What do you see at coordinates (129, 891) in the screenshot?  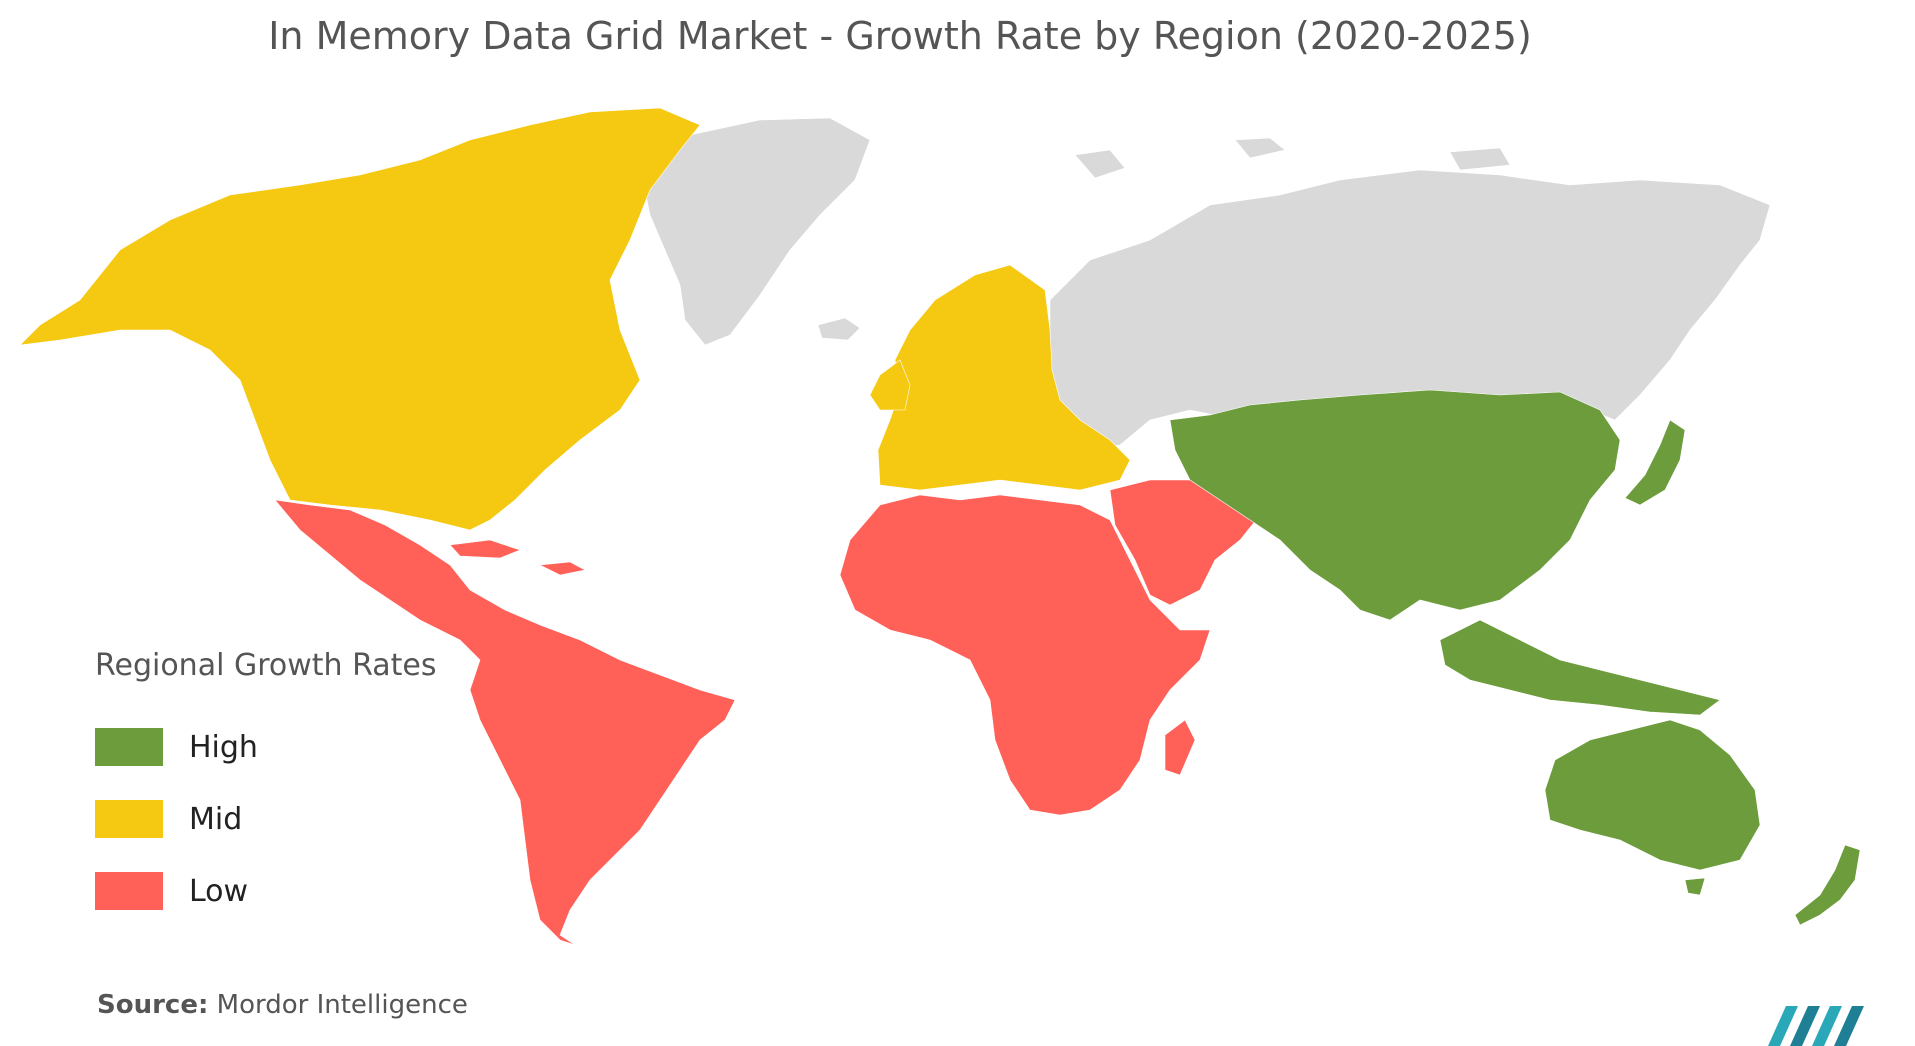 I see `legend-swatch-low` at bounding box center [129, 891].